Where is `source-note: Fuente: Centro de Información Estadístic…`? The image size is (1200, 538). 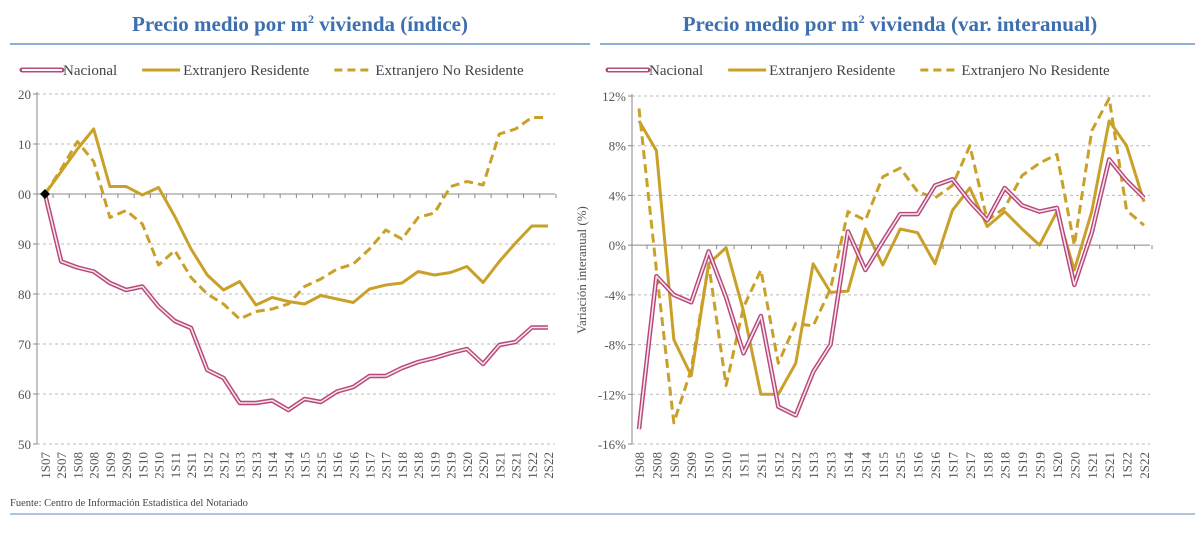
source-note: Fuente: Centro de Información Estadístic… is located at coordinates (129, 503).